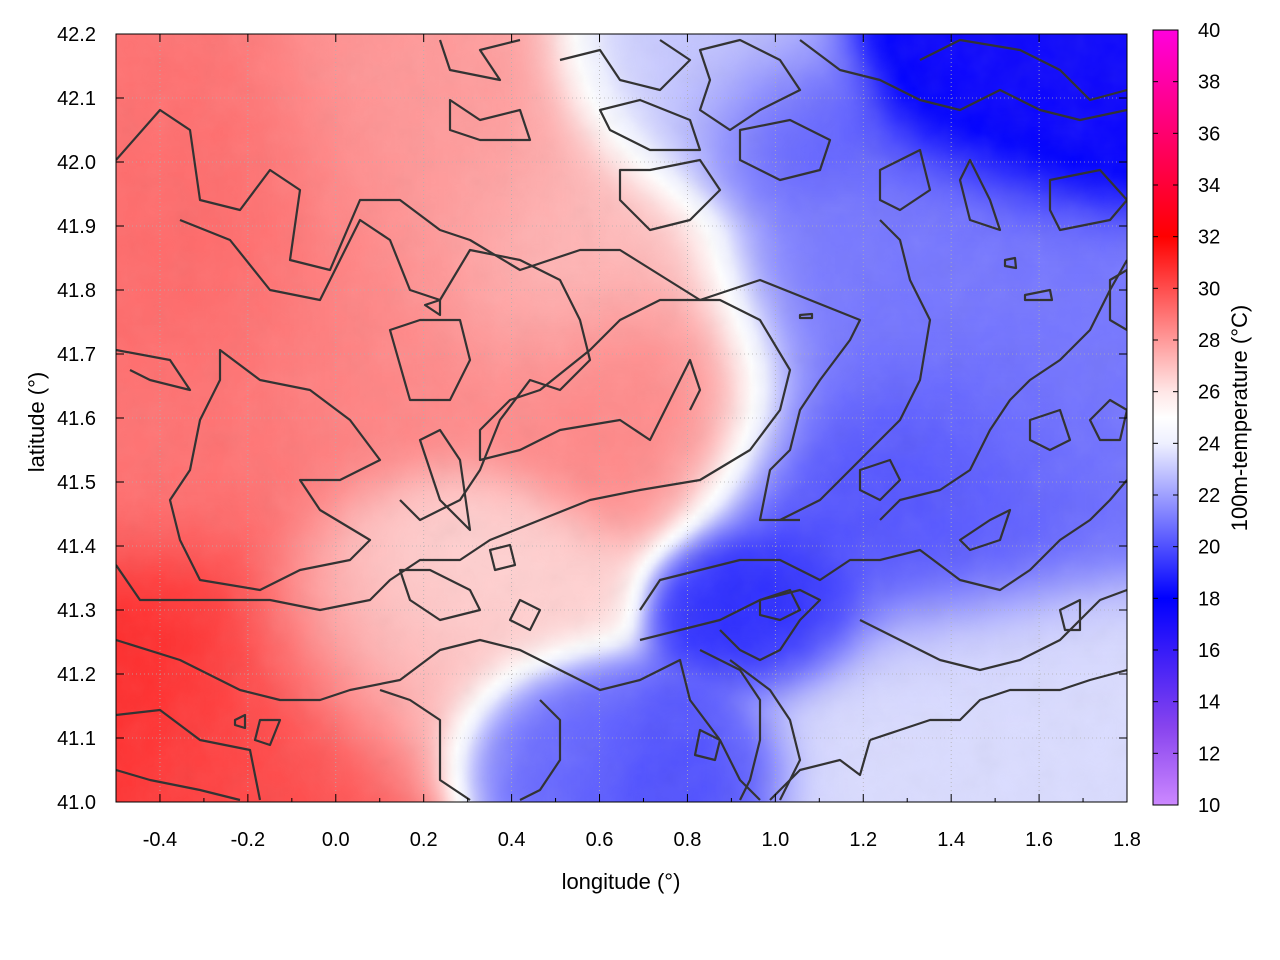 The height and width of the screenshot is (960, 1280). Describe the element at coordinates (1209, 393) in the screenshot. I see `colorbar-tick-label: 26` at that location.